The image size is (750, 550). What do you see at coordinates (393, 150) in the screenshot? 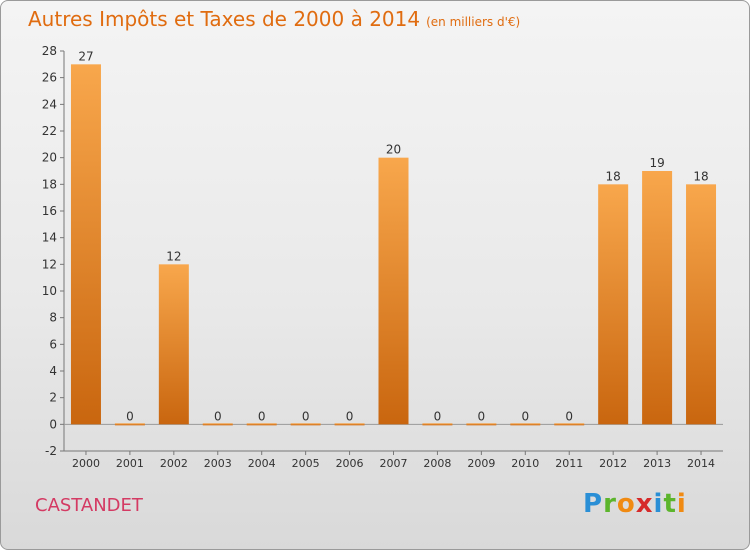
I see `data-label: 20` at bounding box center [393, 150].